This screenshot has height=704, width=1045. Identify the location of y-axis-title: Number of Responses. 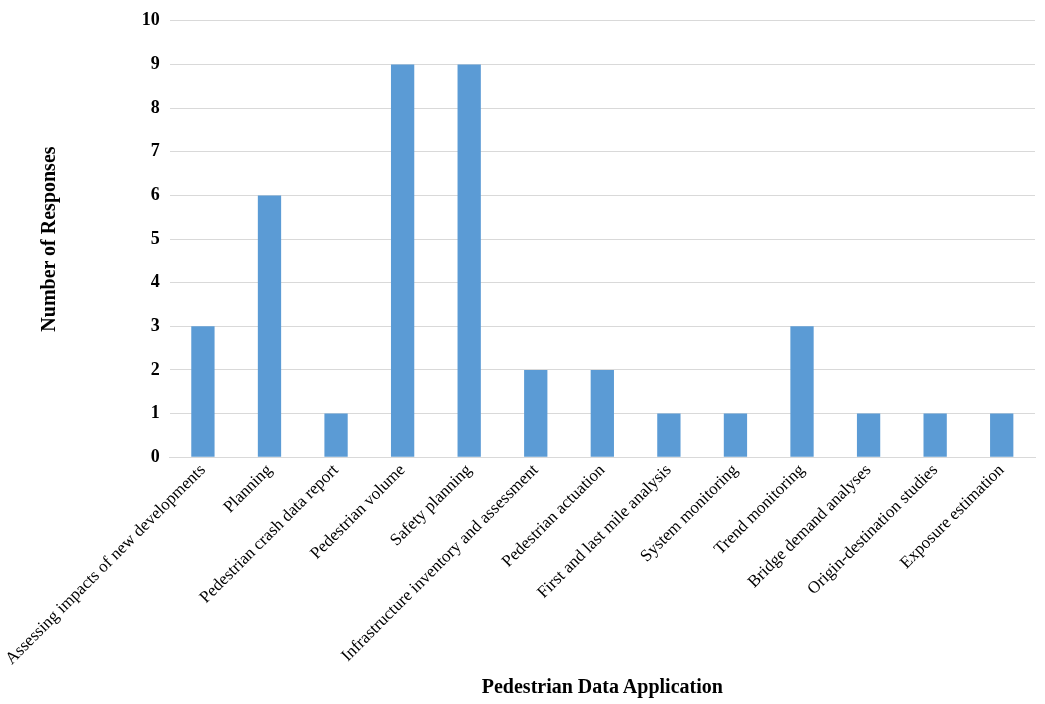
(48, 239).